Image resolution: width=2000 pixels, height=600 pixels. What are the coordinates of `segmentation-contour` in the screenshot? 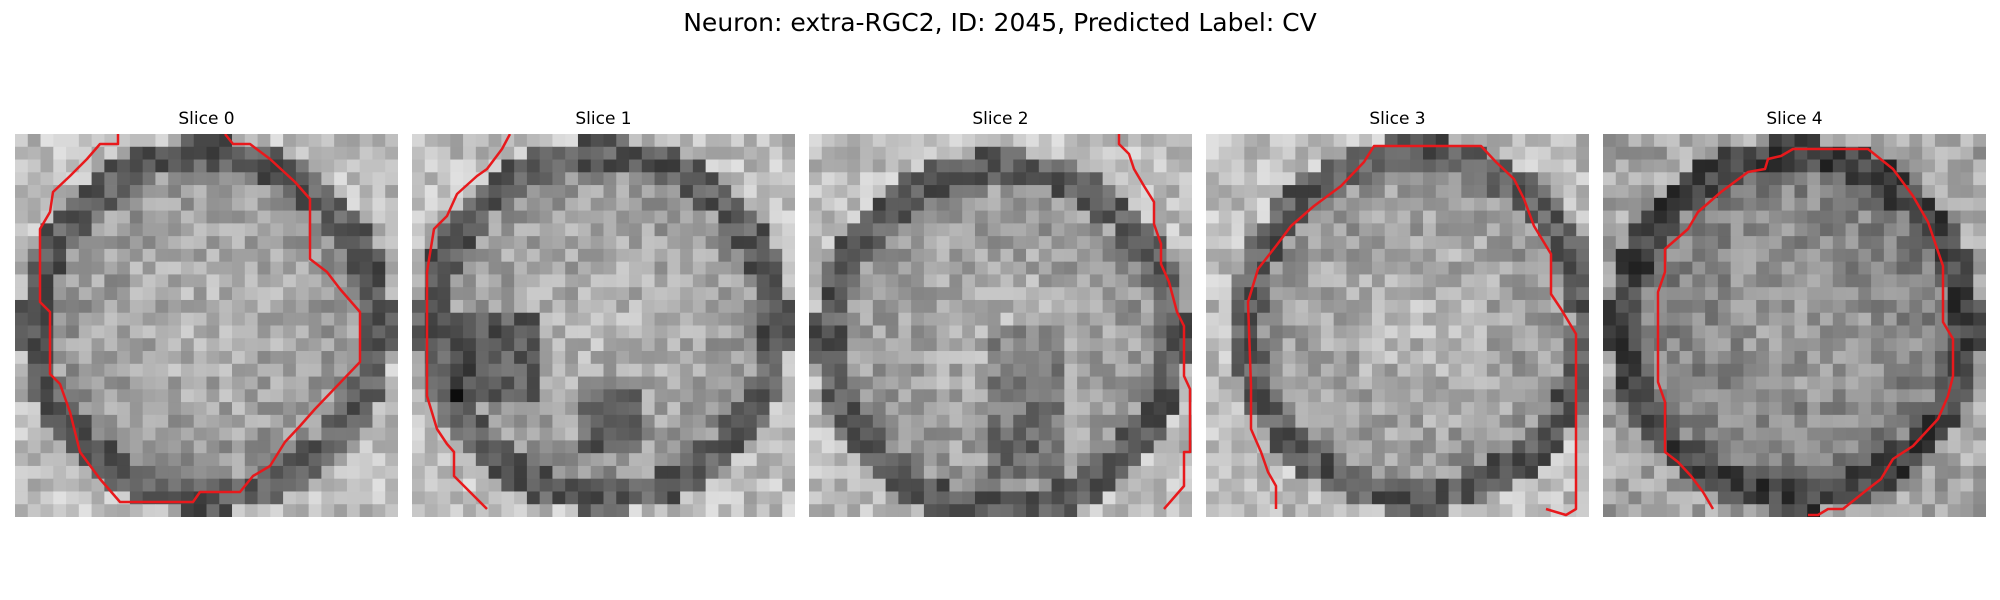 It's located at (200, 319).